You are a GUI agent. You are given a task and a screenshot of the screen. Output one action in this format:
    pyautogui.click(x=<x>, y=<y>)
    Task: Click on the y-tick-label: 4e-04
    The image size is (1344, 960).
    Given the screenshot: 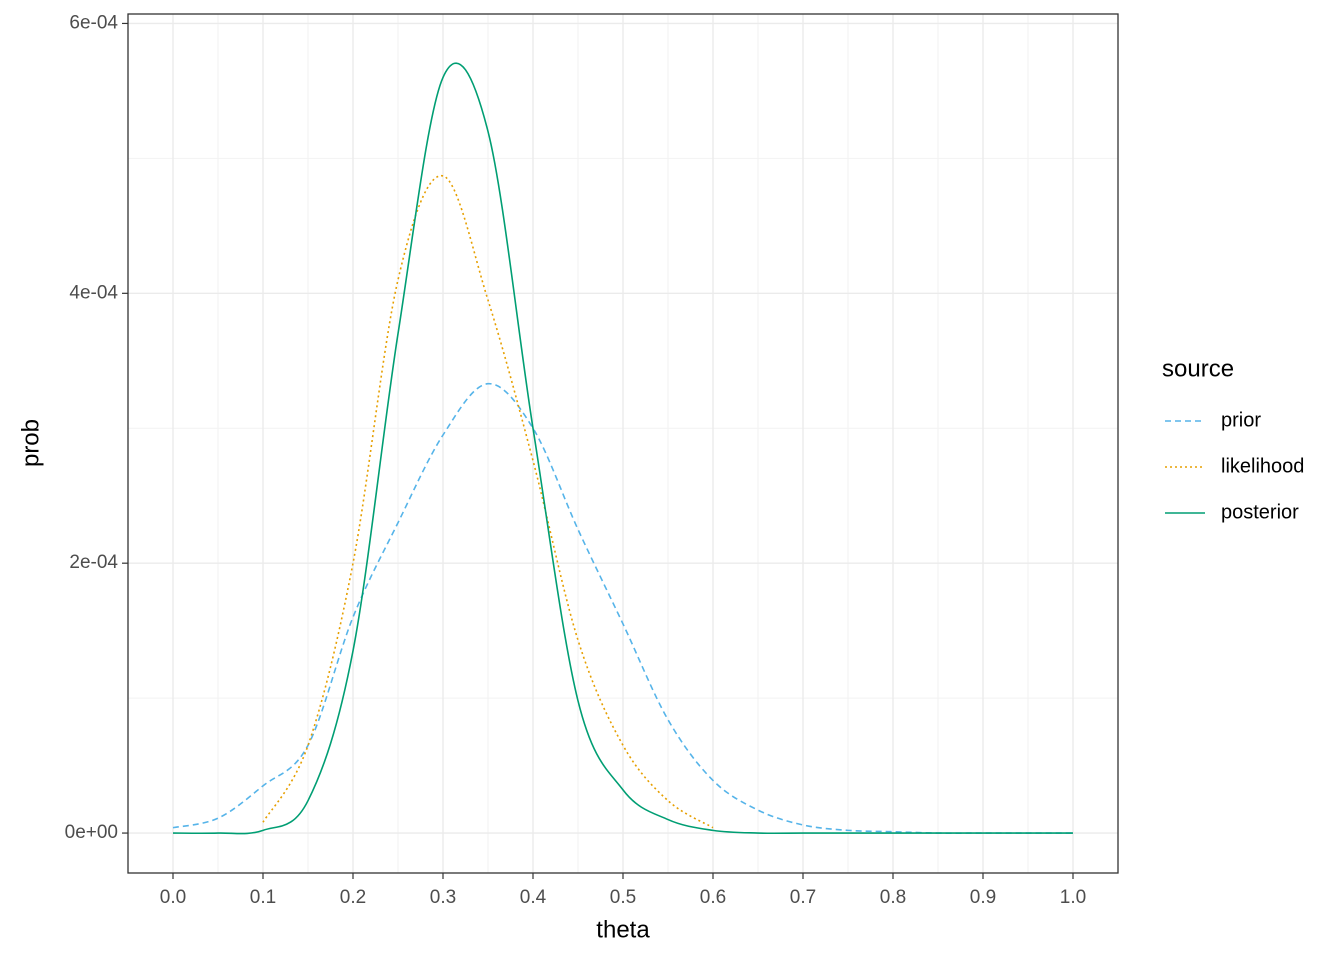 What is the action you would take?
    pyautogui.click(x=93, y=292)
    